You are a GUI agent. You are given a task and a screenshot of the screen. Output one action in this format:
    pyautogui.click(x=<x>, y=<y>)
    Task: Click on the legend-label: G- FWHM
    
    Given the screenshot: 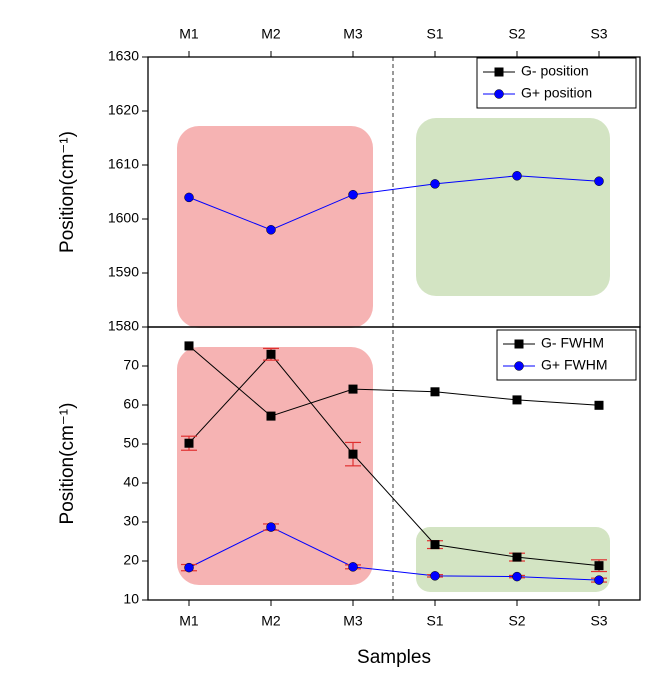 What is the action you would take?
    pyautogui.click(x=572, y=343)
    